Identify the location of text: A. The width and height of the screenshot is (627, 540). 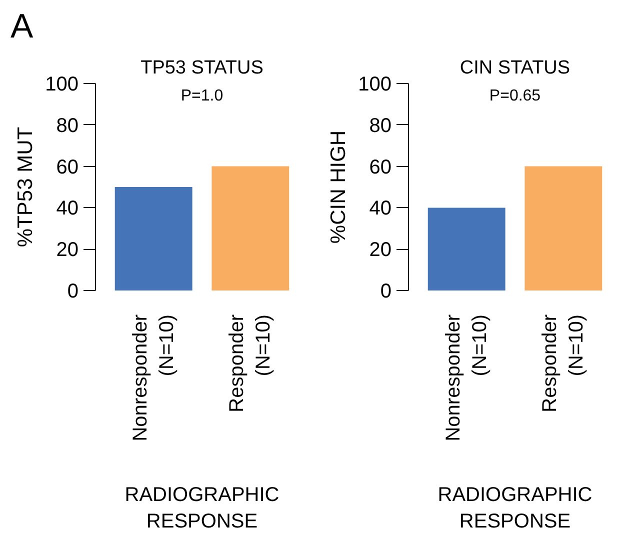
(22, 27).